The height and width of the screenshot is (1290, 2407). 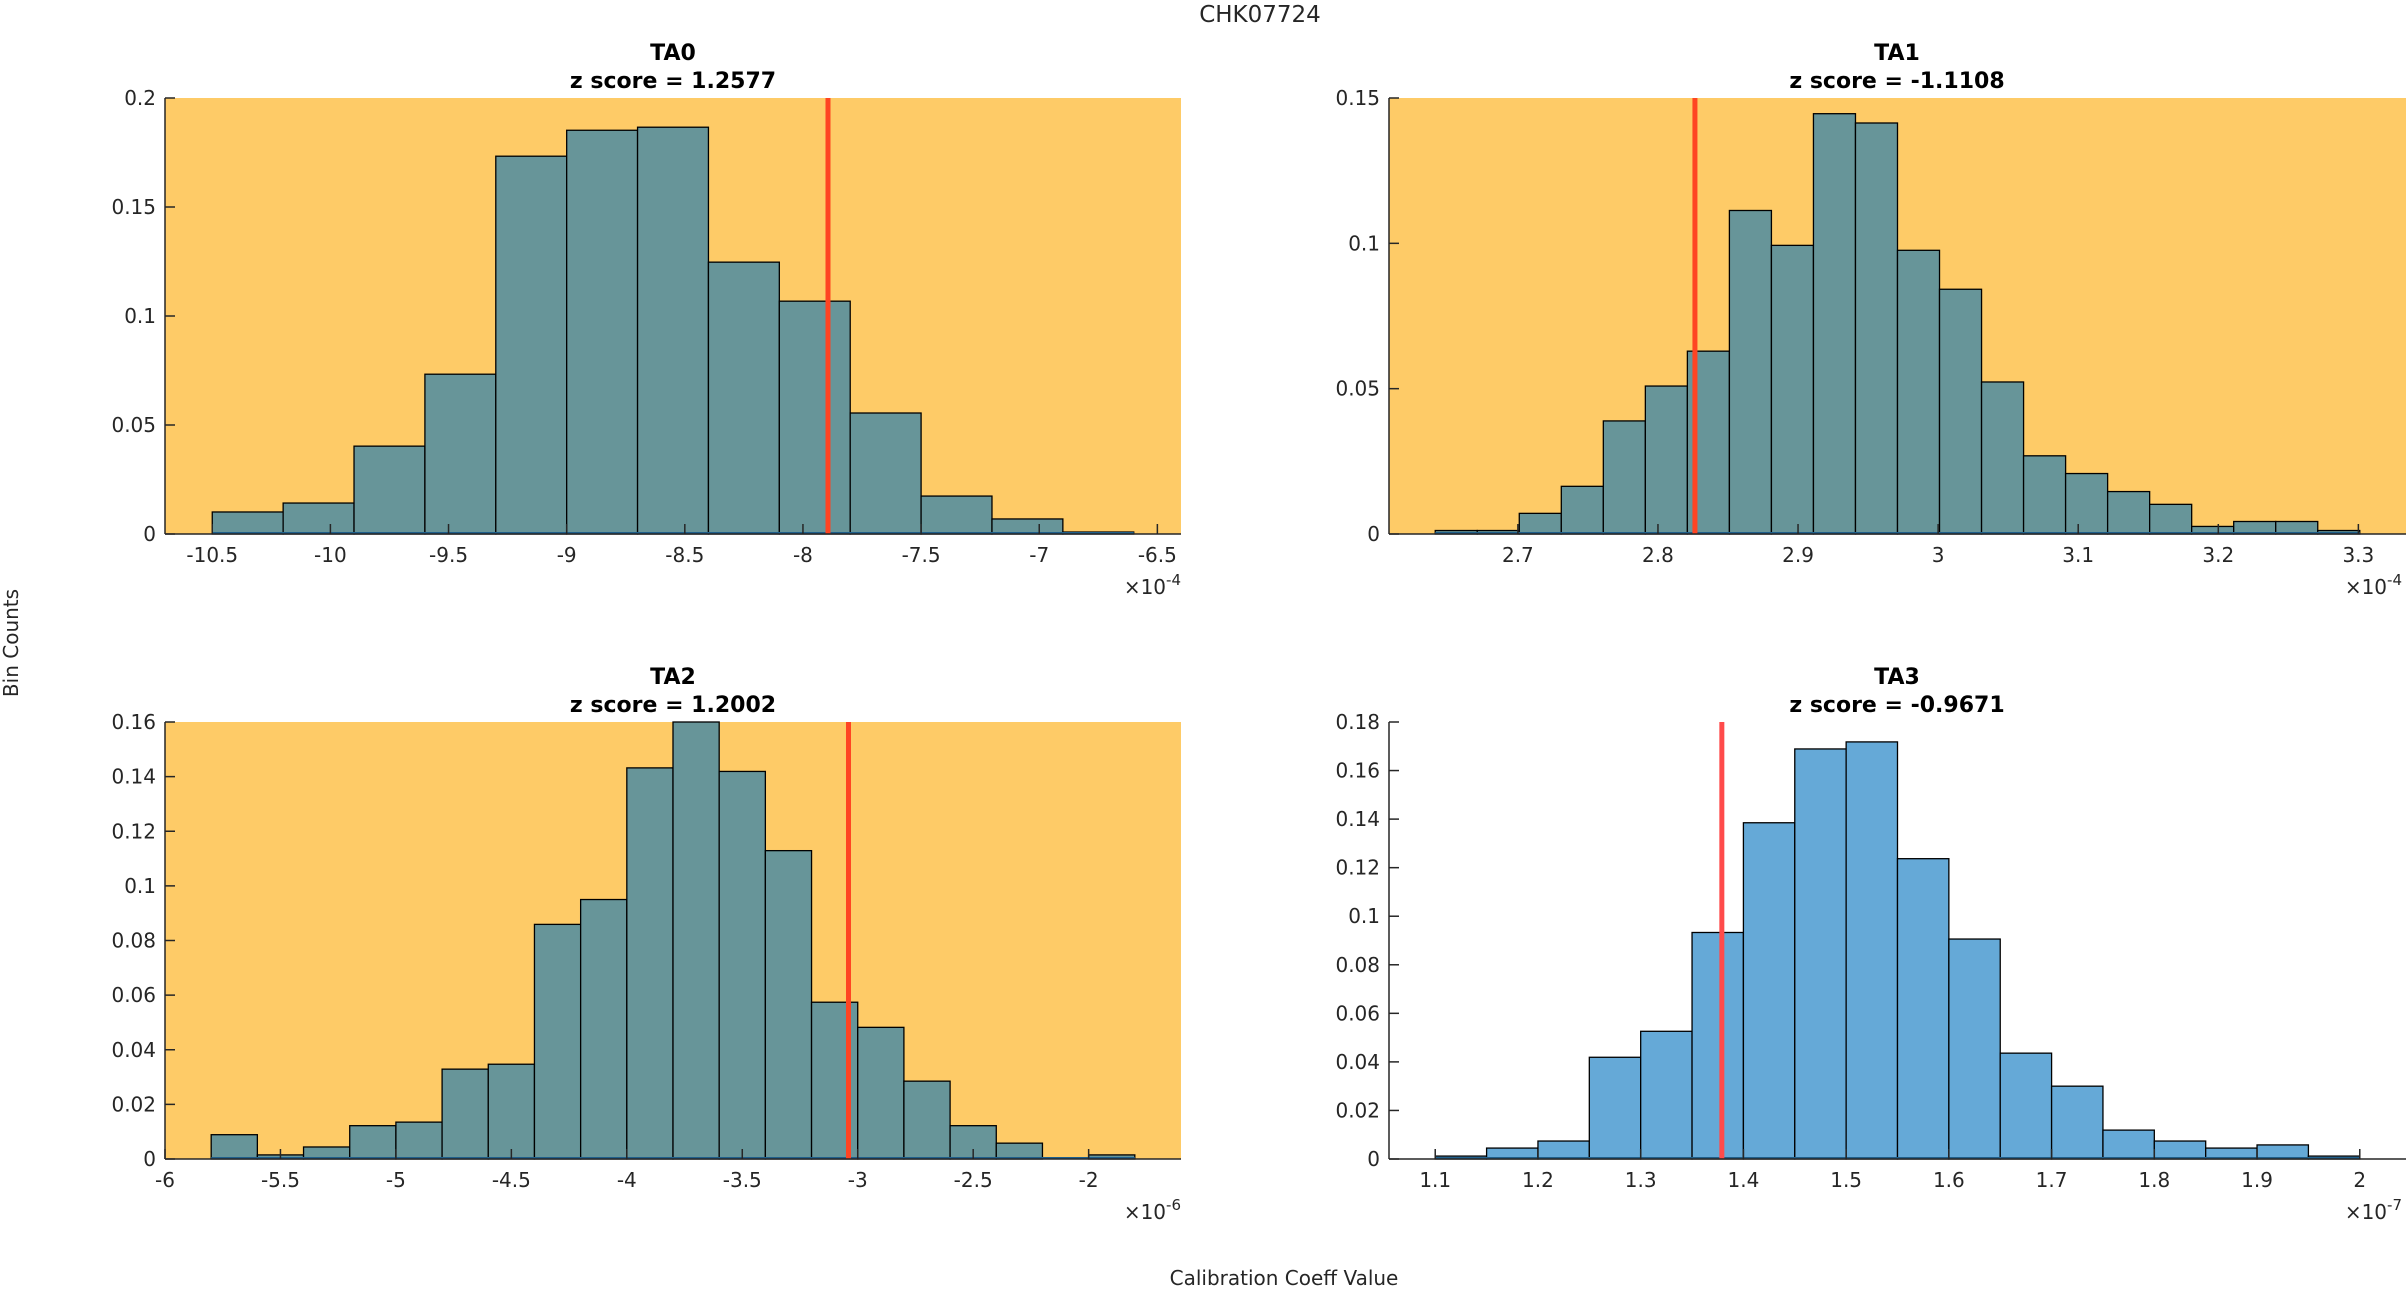 I want to click on x-tick-label: -3.5, so click(x=742, y=1180).